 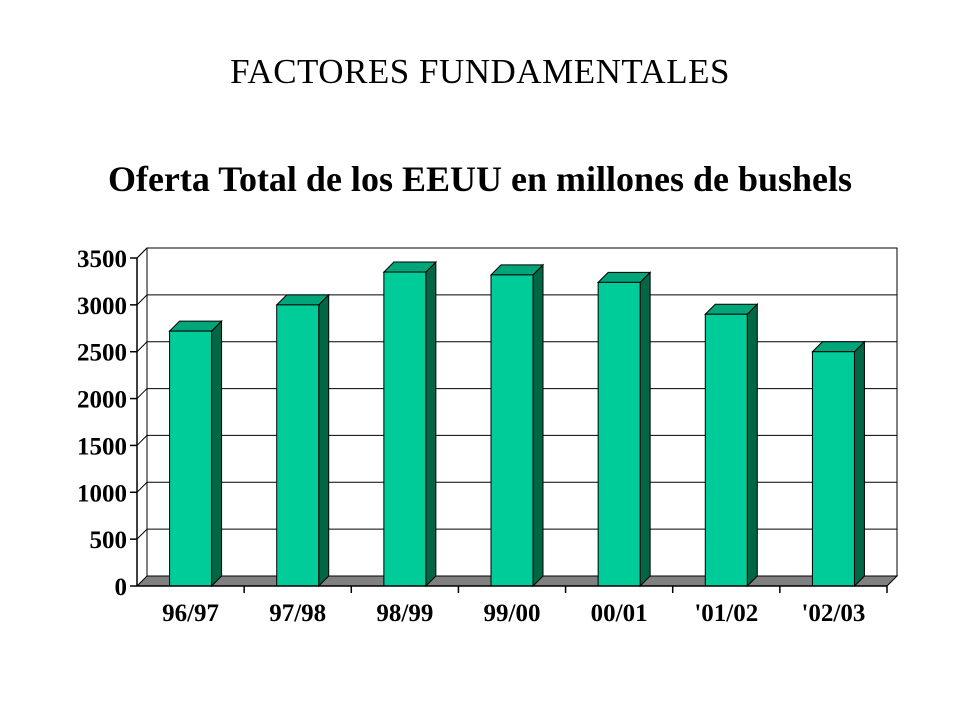 What do you see at coordinates (190, 613) in the screenshot?
I see `x-tick-label: 96/97` at bounding box center [190, 613].